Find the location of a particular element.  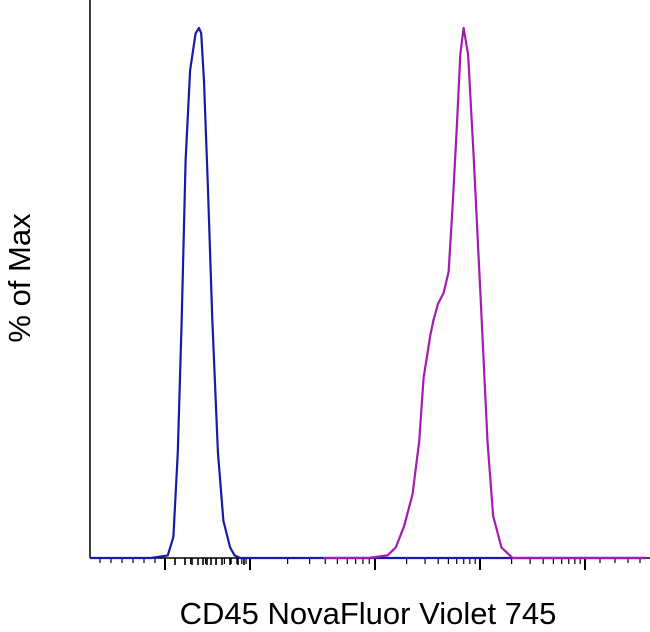

x-axis-ticks is located at coordinates (370, 564).